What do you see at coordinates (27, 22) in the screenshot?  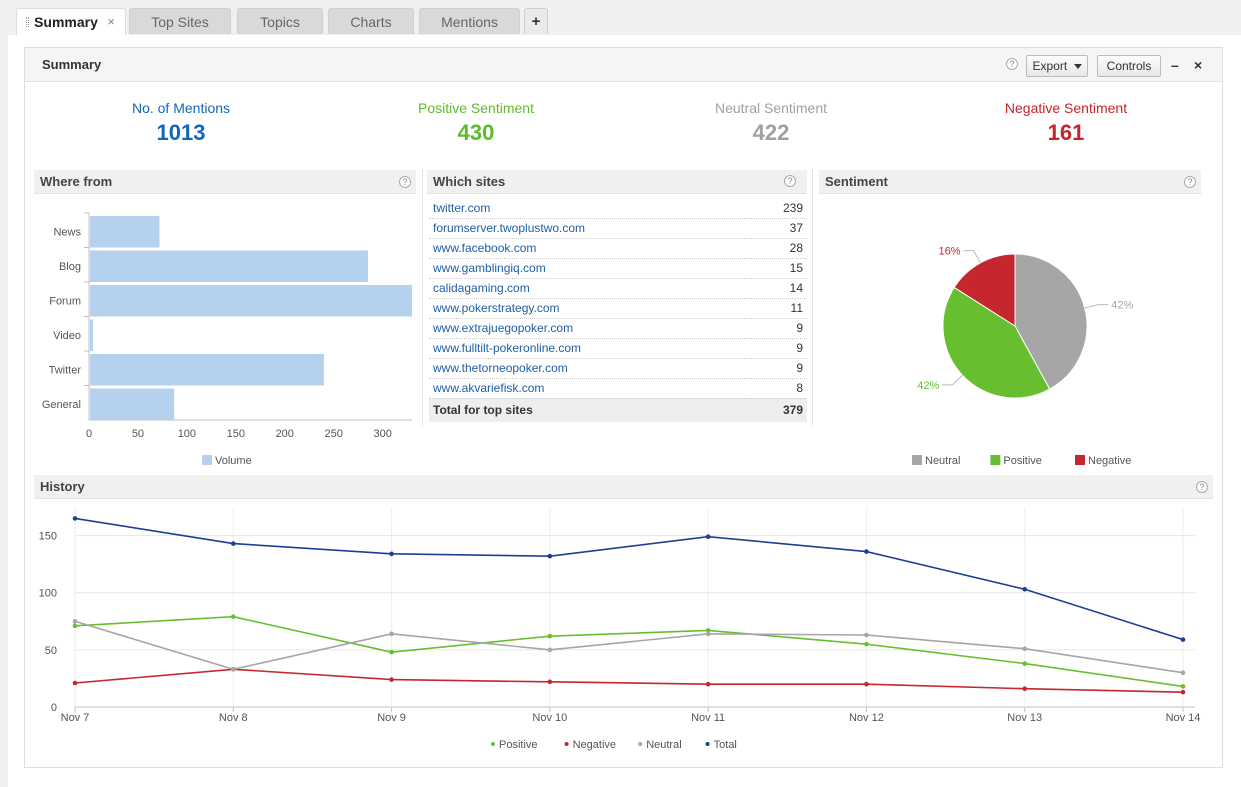 I see `drag-grip-icon` at bounding box center [27, 22].